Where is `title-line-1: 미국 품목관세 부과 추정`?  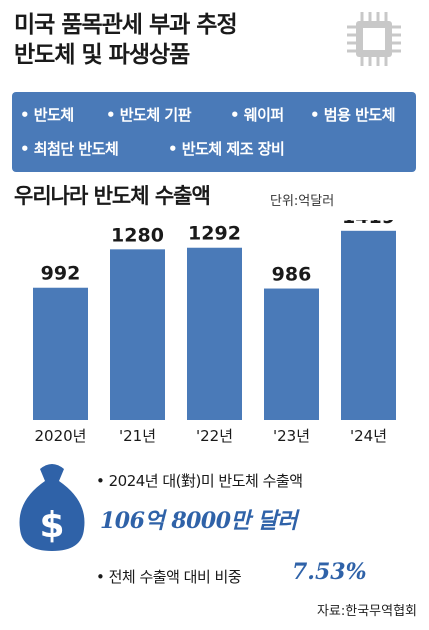
title-line-1: 미국 품목관세 부과 추정 is located at coordinates (126, 25).